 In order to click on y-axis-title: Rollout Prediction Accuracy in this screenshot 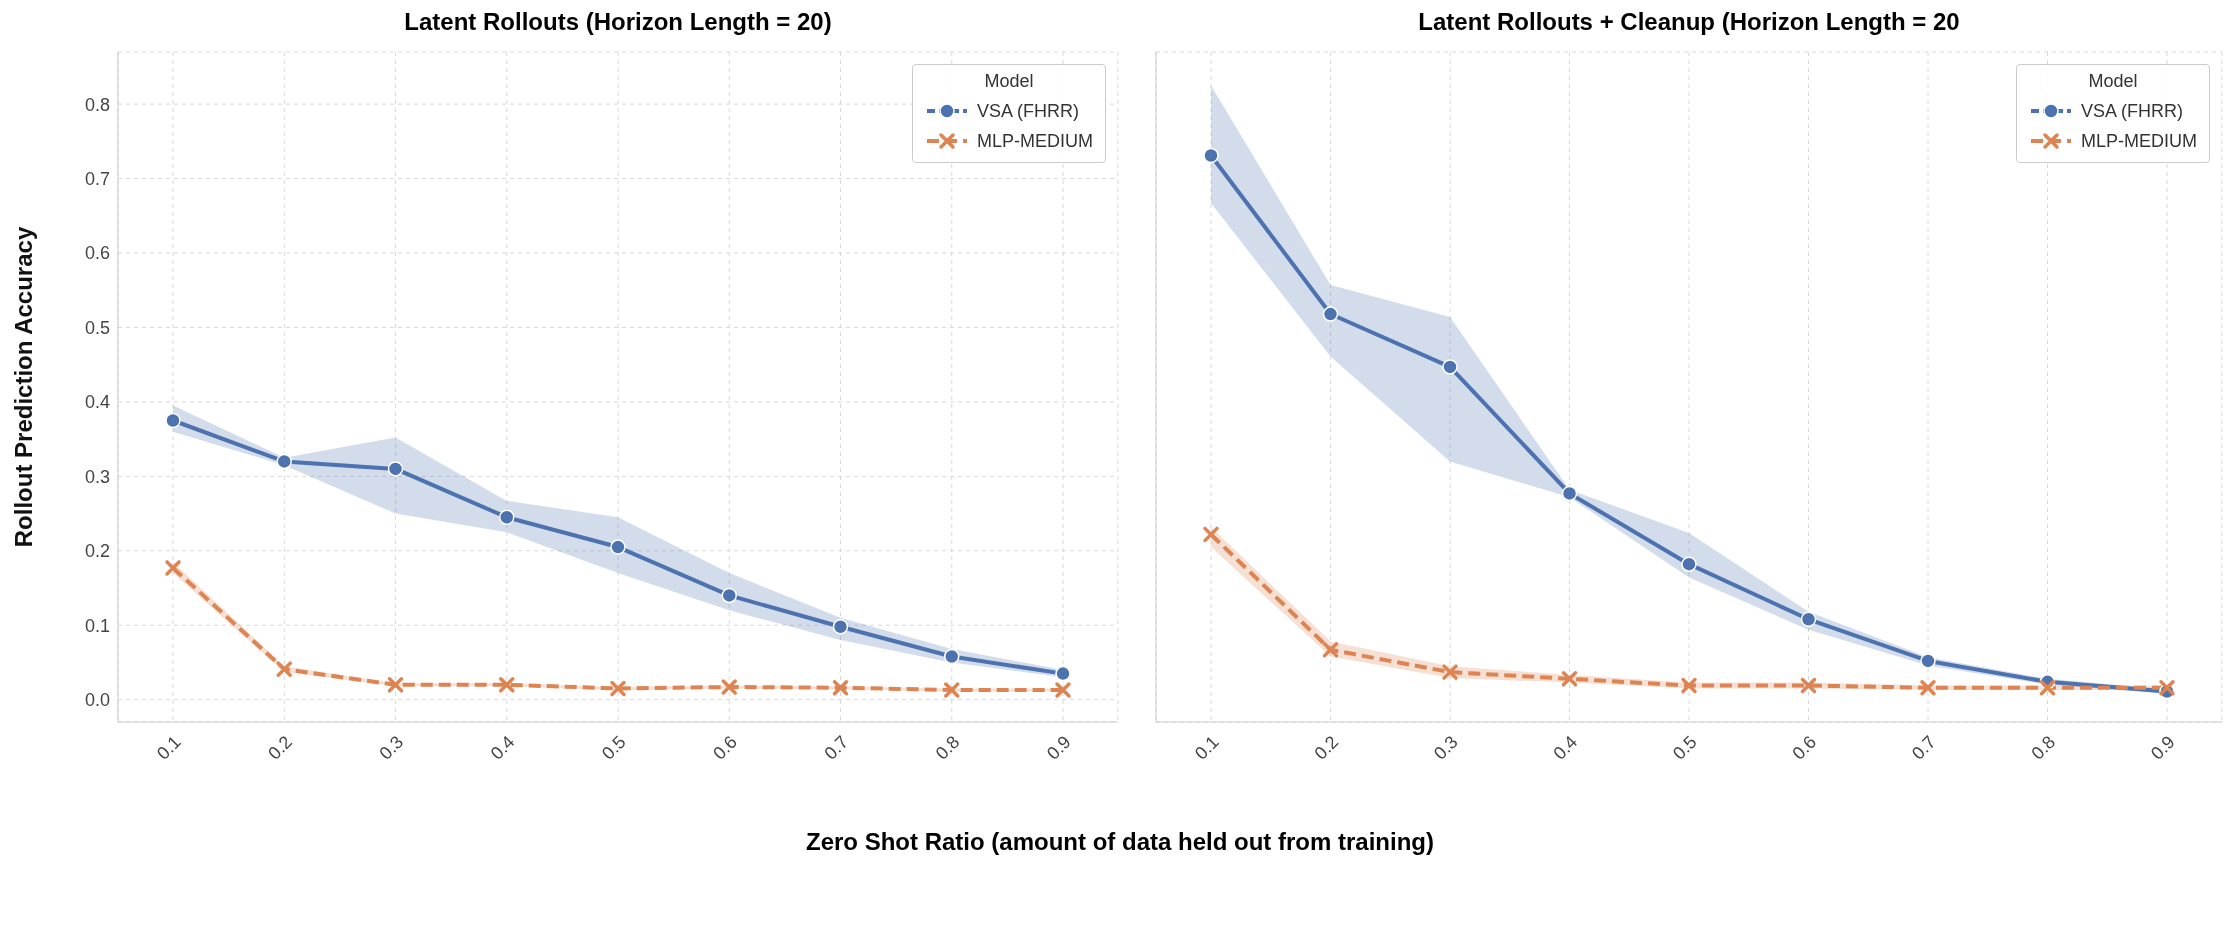, I will do `click(23, 387)`.